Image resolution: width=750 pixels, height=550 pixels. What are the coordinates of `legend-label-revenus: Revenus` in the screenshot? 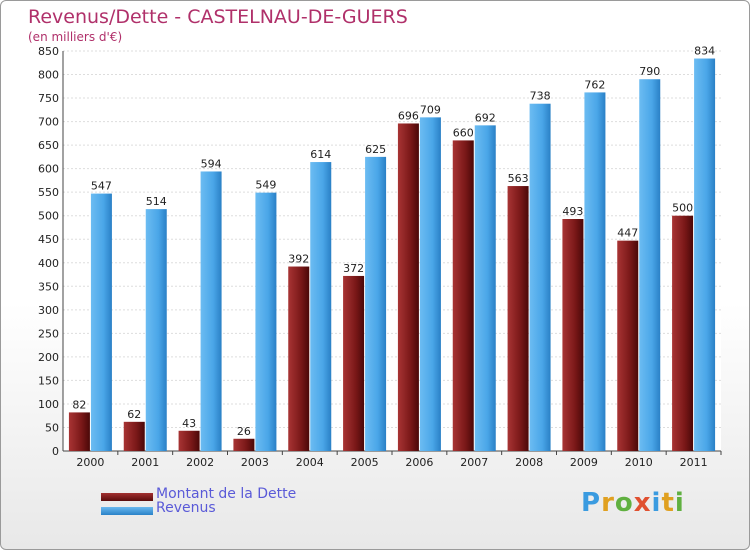 It's located at (186, 508).